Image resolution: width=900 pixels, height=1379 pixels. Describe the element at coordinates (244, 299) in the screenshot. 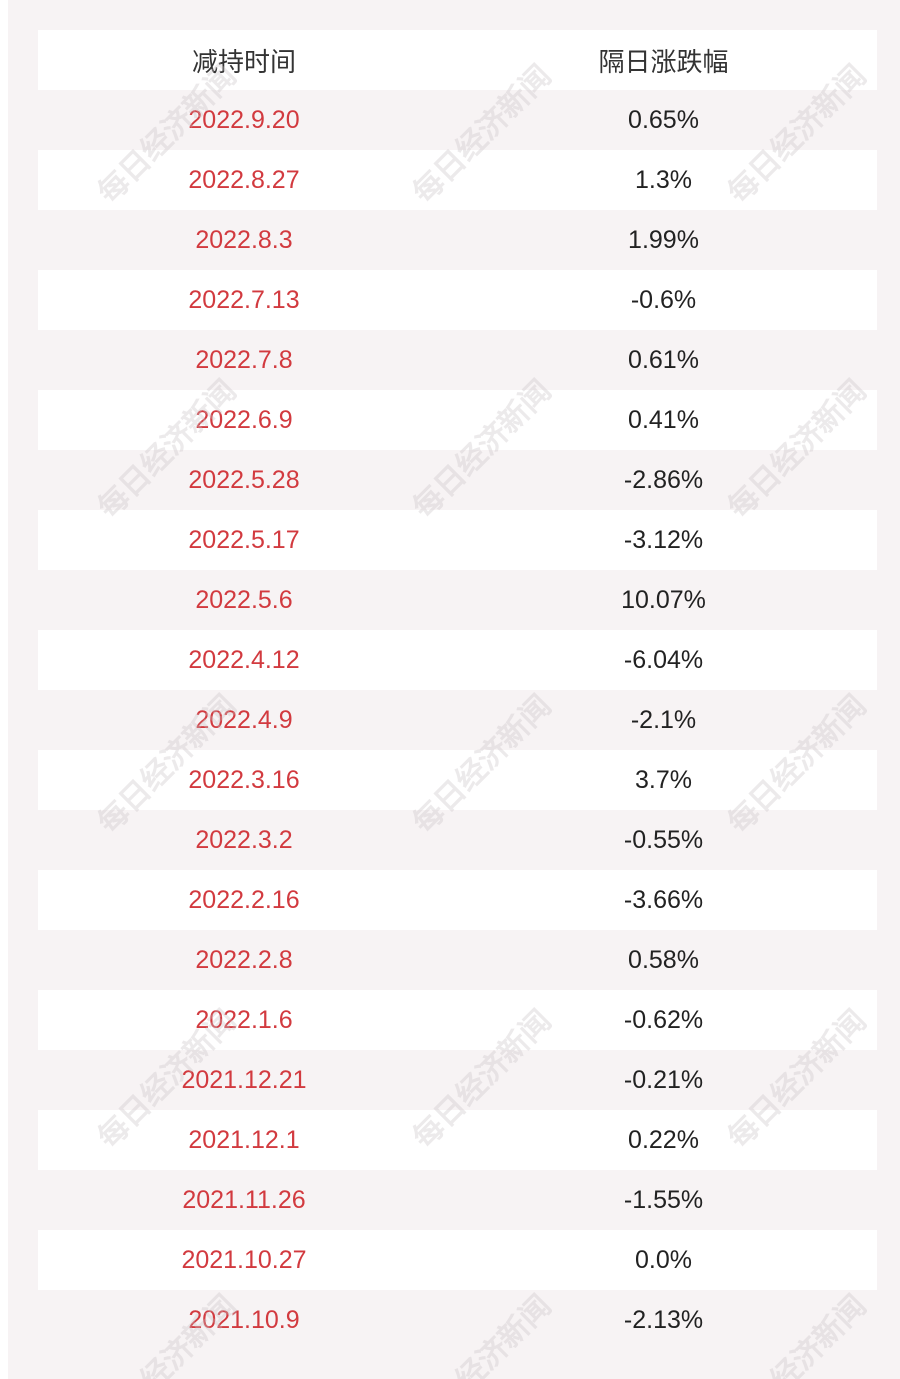

I see `date-cell: 2022.7.13` at that location.